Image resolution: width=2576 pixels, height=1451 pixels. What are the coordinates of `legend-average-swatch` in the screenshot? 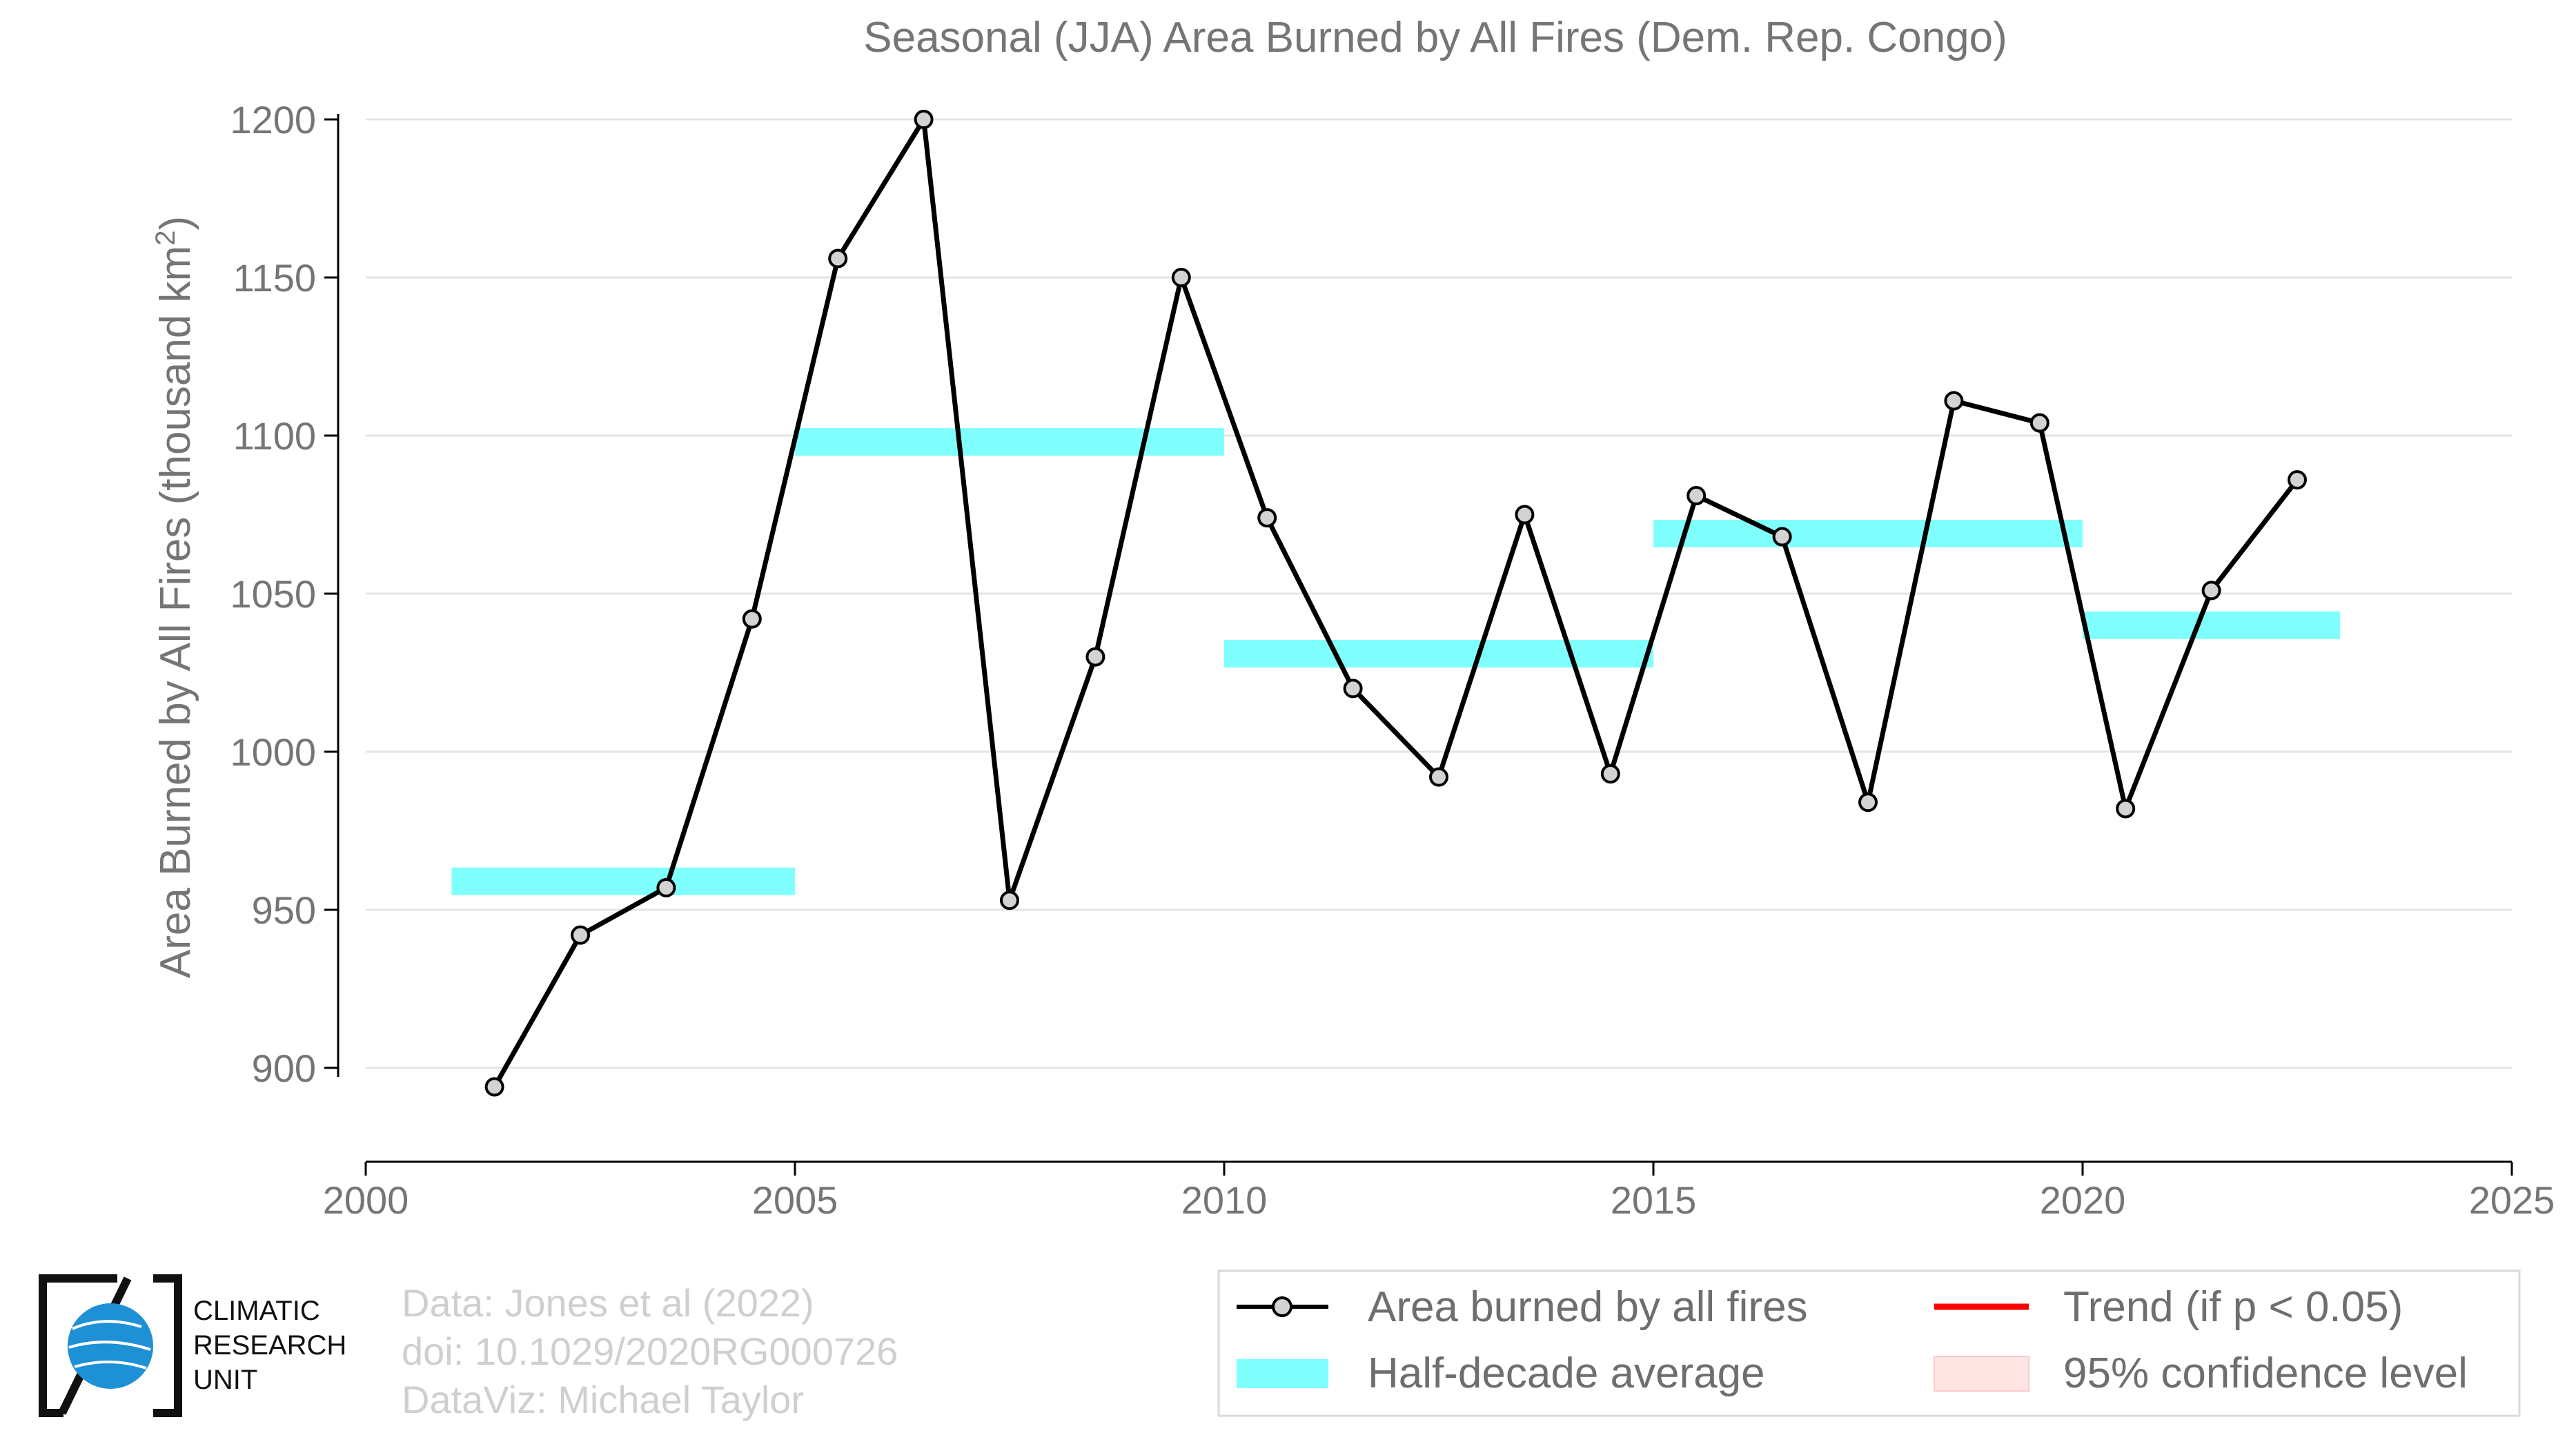 It's located at (1282, 1373).